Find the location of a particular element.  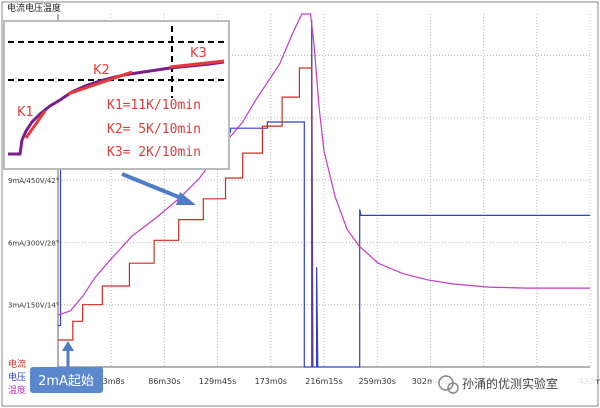

start-arrow-head is located at coordinates (68, 346).